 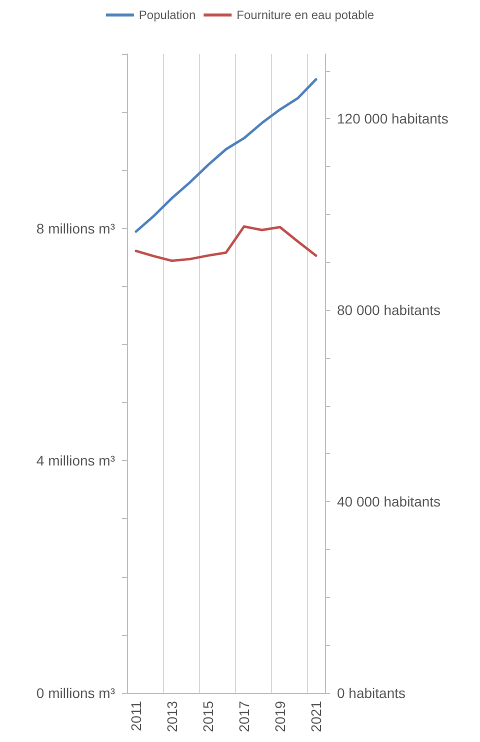 What do you see at coordinates (316, 716) in the screenshot?
I see `x-tick-label: 2021` at bounding box center [316, 716].